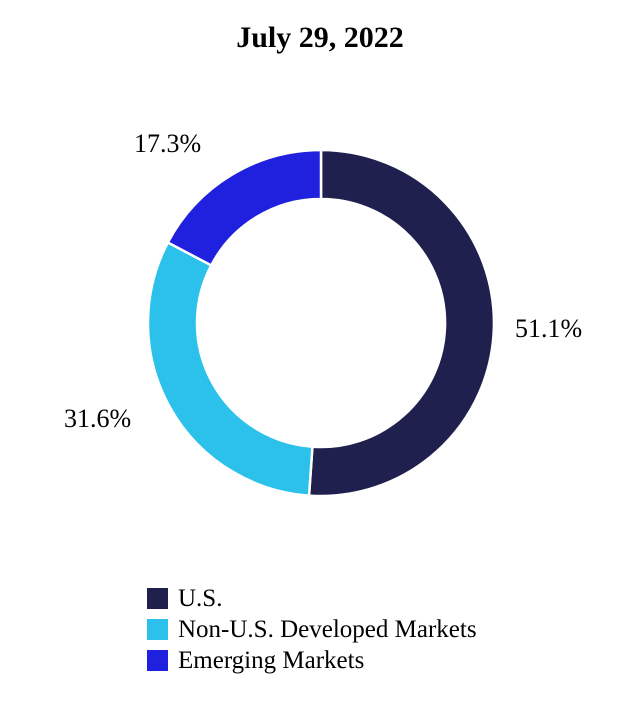 Image resolution: width=640 pixels, height=720 pixels. Describe the element at coordinates (320, 37) in the screenshot. I see `chart-title: July 29, 2022` at that location.